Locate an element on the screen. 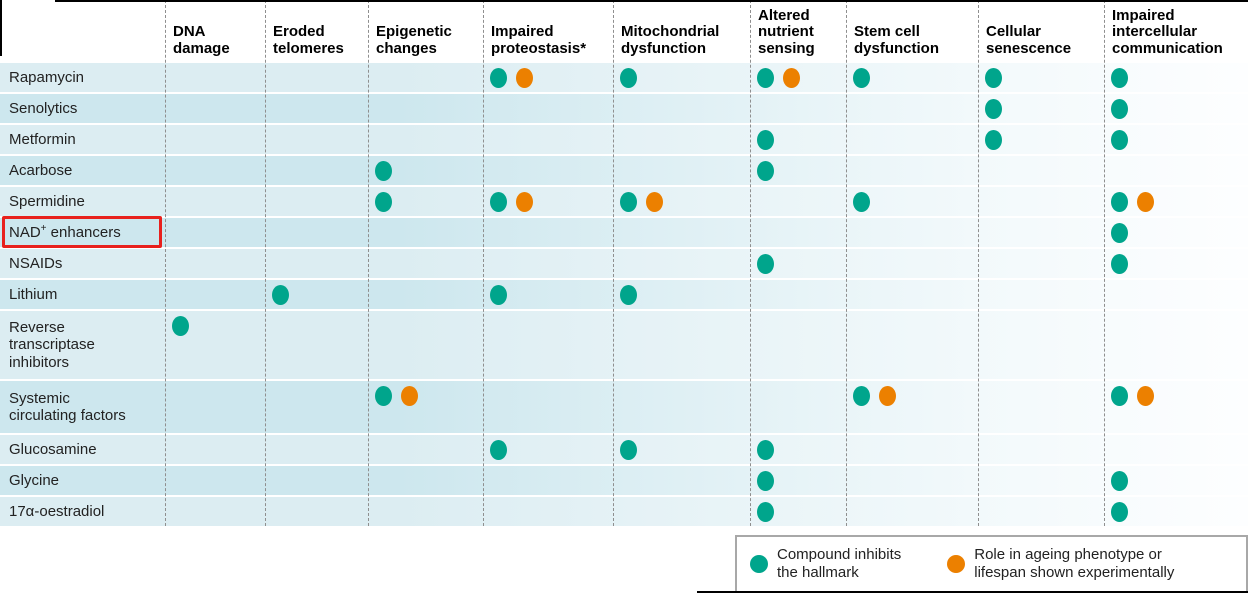  table-row: Lithium is located at coordinates (624, 294).